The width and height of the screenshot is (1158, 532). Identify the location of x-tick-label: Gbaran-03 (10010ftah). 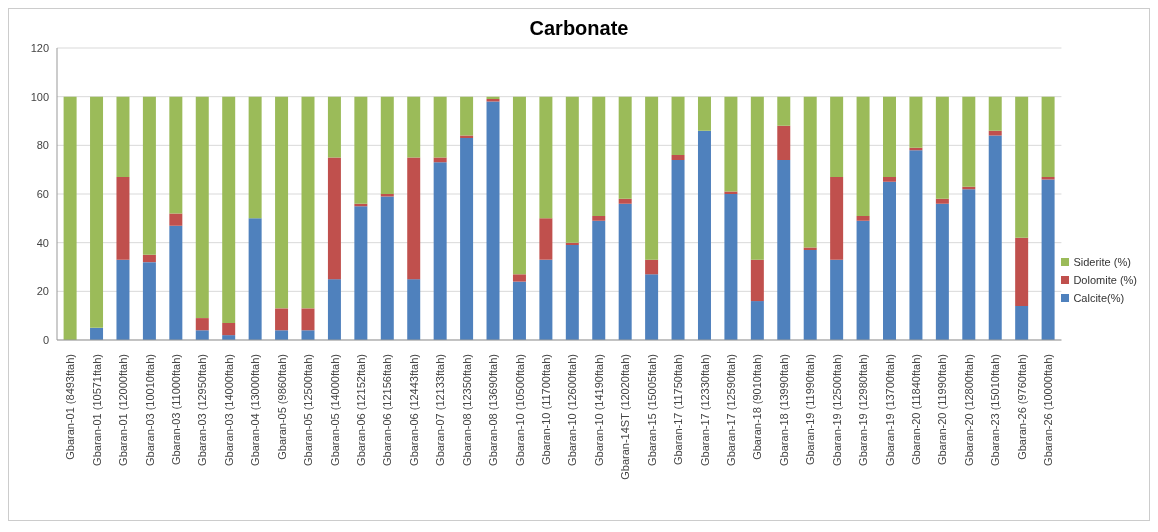
(149, 410).